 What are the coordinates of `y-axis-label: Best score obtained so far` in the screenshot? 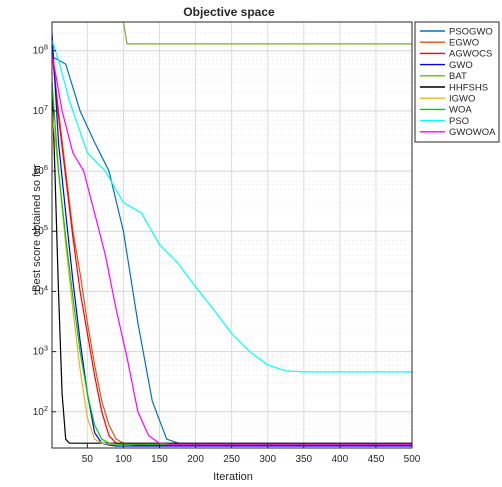 It's located at (37, 228).